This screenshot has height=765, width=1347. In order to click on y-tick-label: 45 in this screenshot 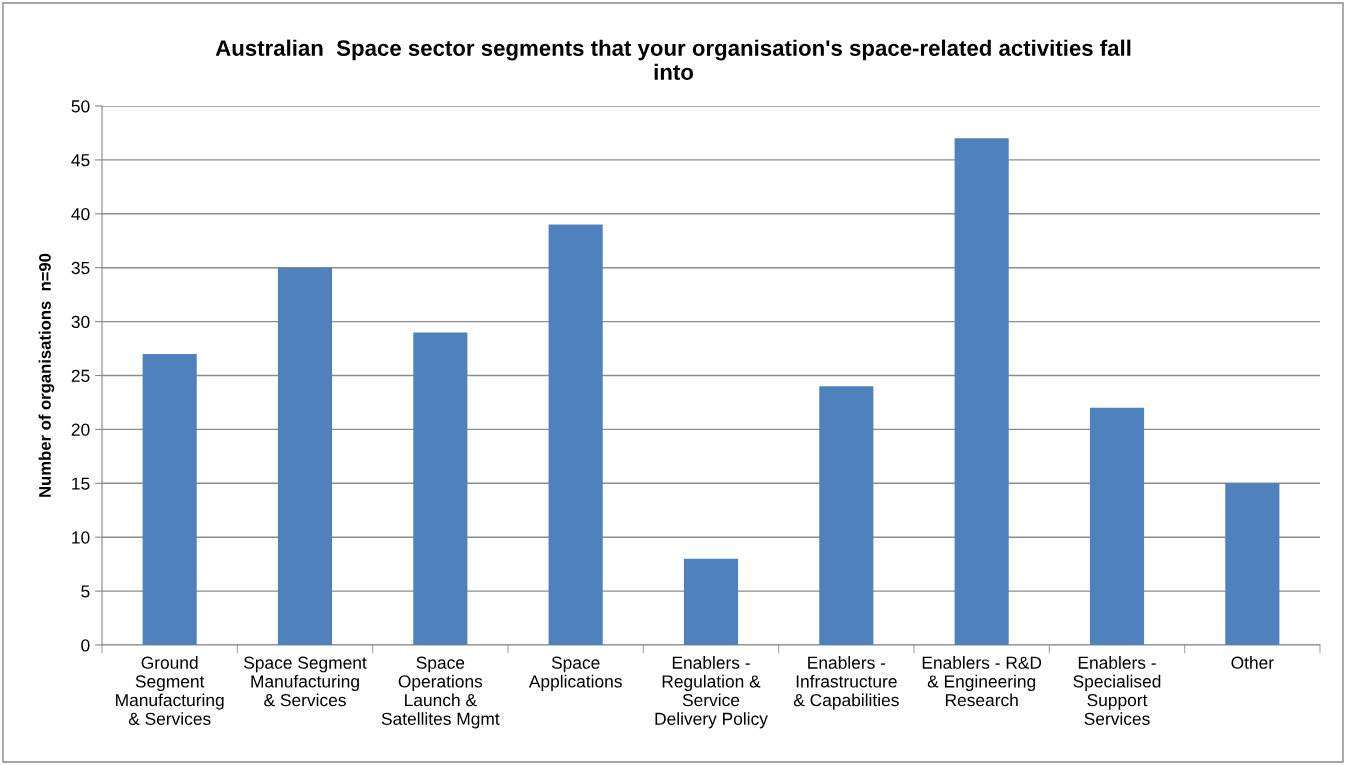, I will do `click(80, 160)`.